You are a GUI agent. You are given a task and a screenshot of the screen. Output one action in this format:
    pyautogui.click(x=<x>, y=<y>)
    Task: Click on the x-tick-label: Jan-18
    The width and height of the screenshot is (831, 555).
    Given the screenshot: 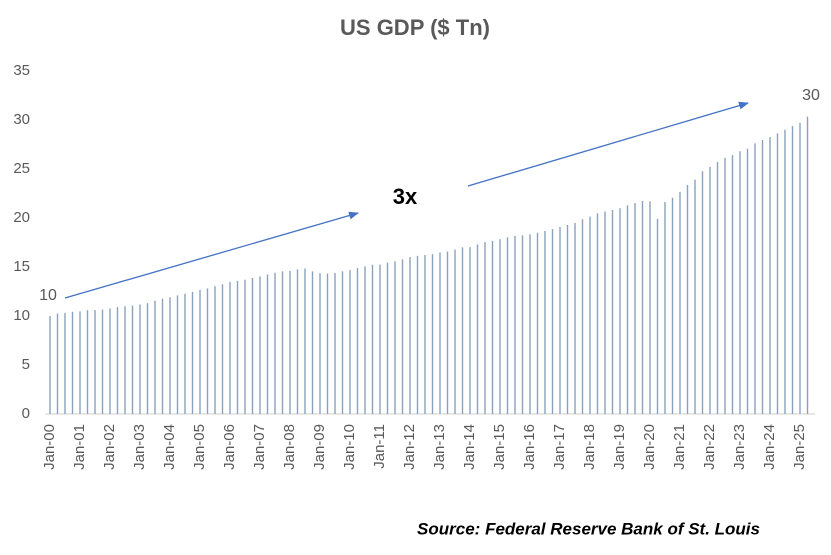 What is the action you would take?
    pyautogui.click(x=589, y=447)
    